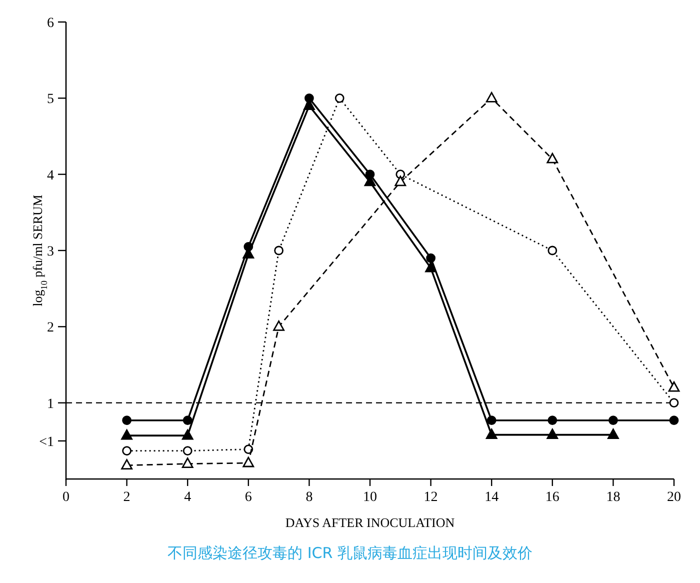 This screenshot has width=700, height=583. I want to click on x-tick-label: 12, so click(431, 497).